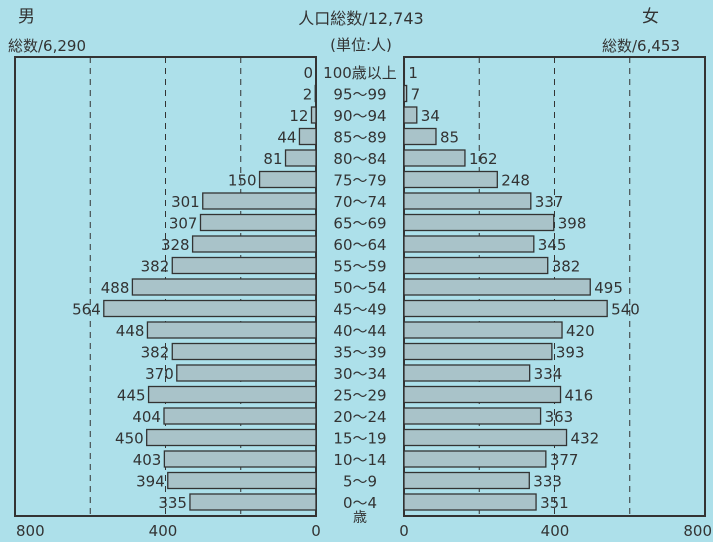  What do you see at coordinates (359, 116) in the screenshot?
I see `age-group-label: 90〜94` at bounding box center [359, 116].